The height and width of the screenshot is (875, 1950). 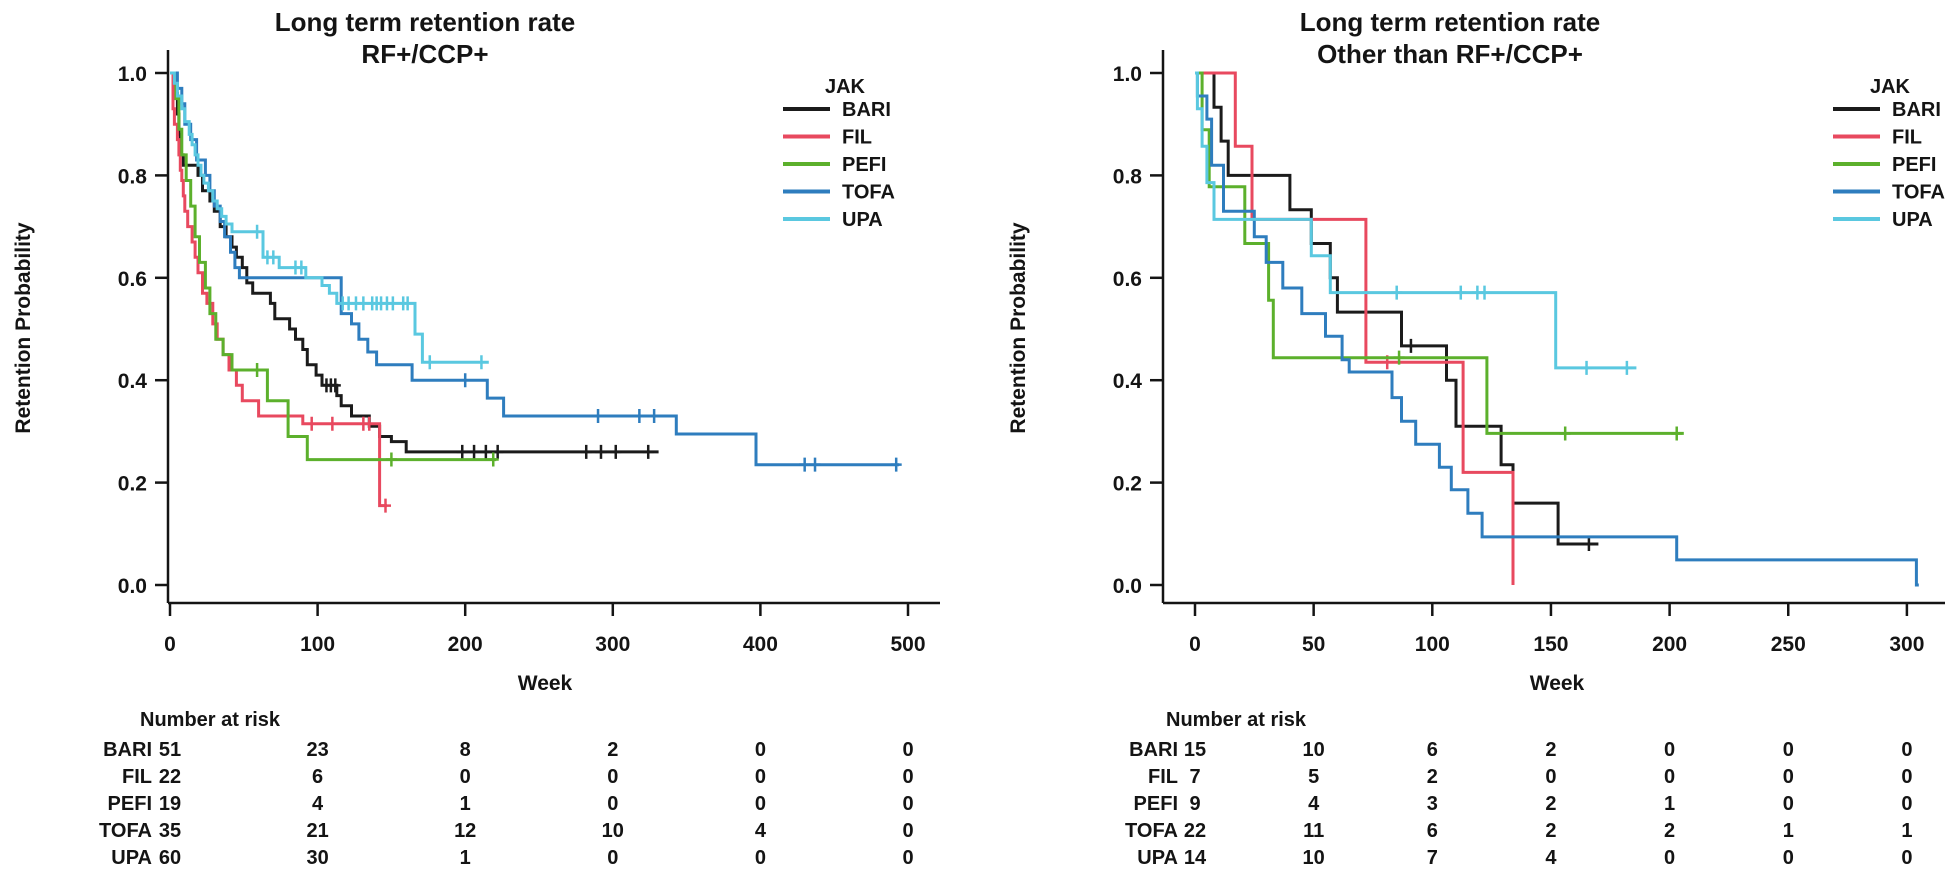 I want to click on risk-count-TOFA-w100: 21, so click(x=317, y=831).